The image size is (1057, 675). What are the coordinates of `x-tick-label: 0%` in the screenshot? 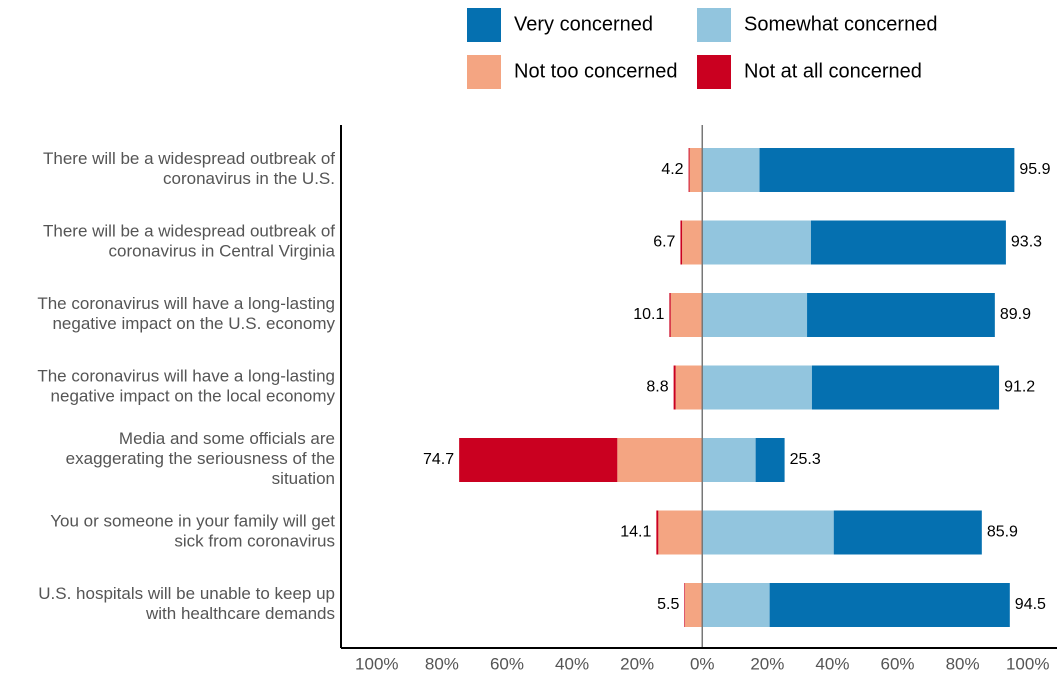 It's located at (702, 663).